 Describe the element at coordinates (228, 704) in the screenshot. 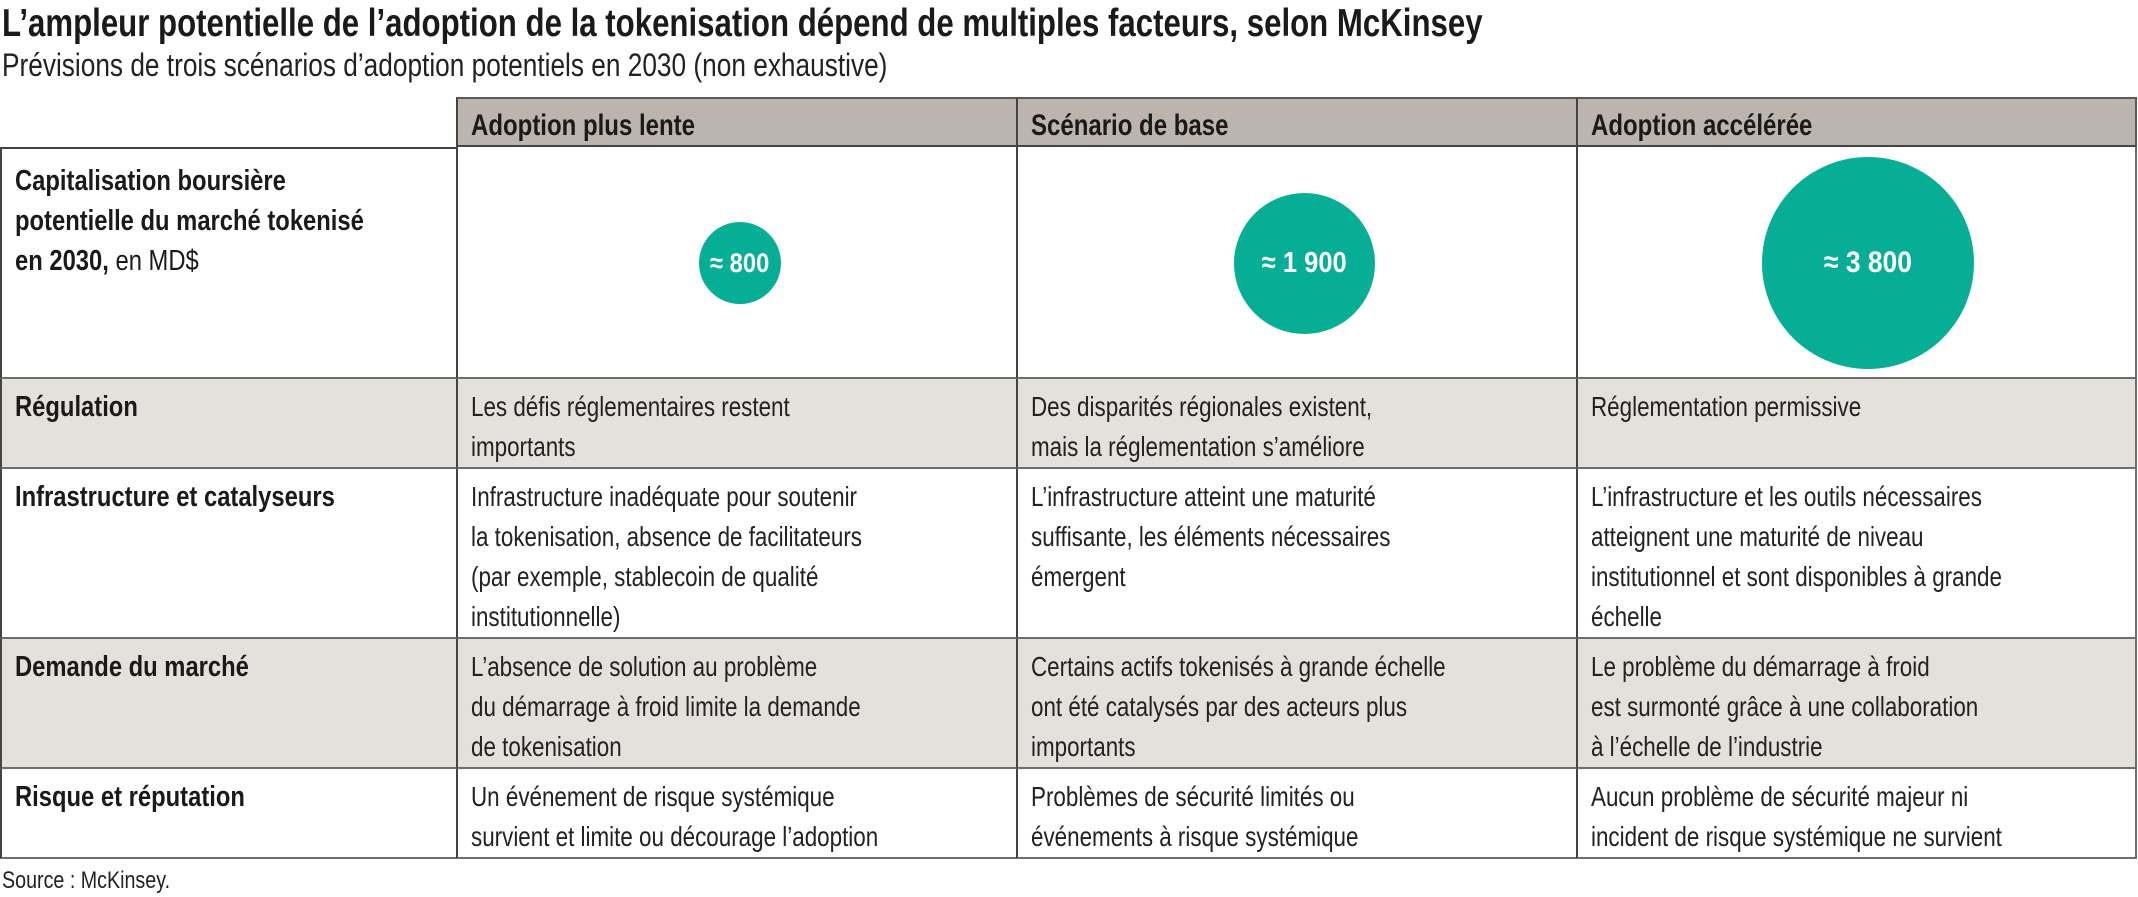

I see `row-label-market-demand: Demande du marché` at that location.